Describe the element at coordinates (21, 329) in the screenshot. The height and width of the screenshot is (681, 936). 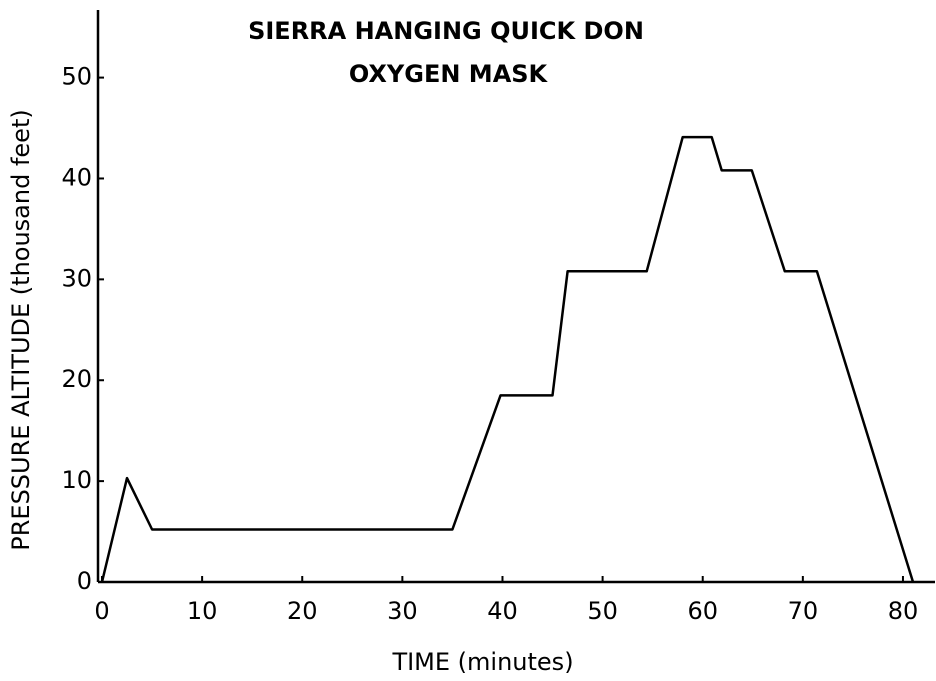
I see `y-axis-label: PRESSURE ALTITUDE (thousand feet)` at that location.